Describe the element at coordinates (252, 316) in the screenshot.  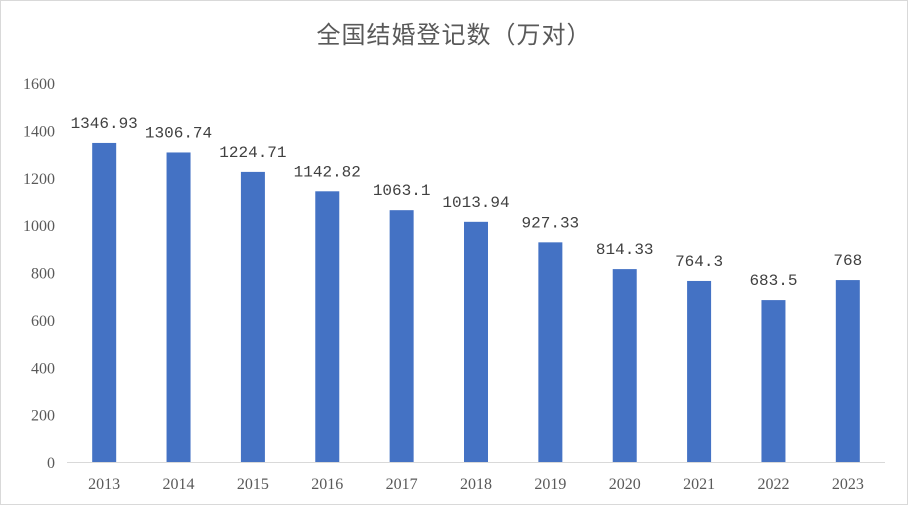
I see `bar-2015` at that location.